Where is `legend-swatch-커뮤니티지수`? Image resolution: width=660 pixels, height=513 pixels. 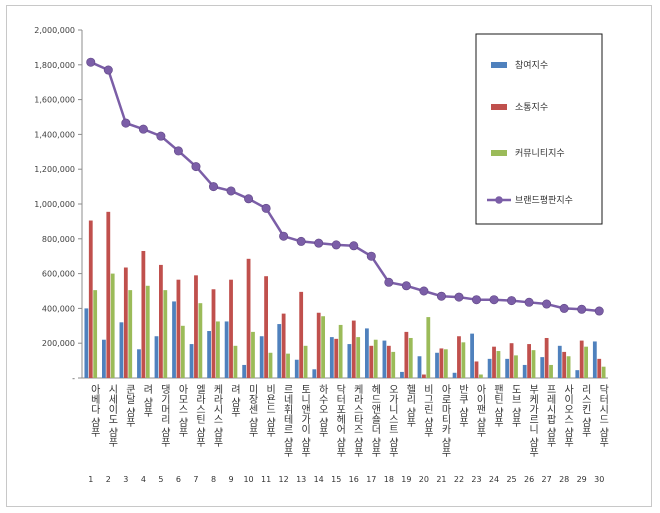 legend-swatch-커뮤니티지수 is located at coordinates (499, 153).